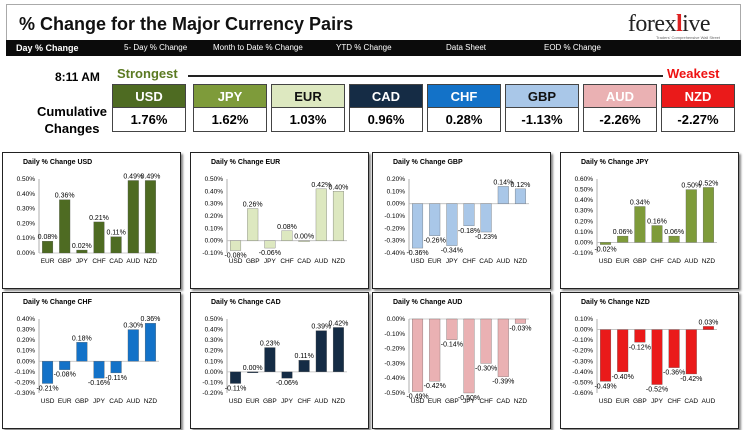 The image size is (747, 430). I want to click on y-tick-label: -0.40%, so click(394, 253).